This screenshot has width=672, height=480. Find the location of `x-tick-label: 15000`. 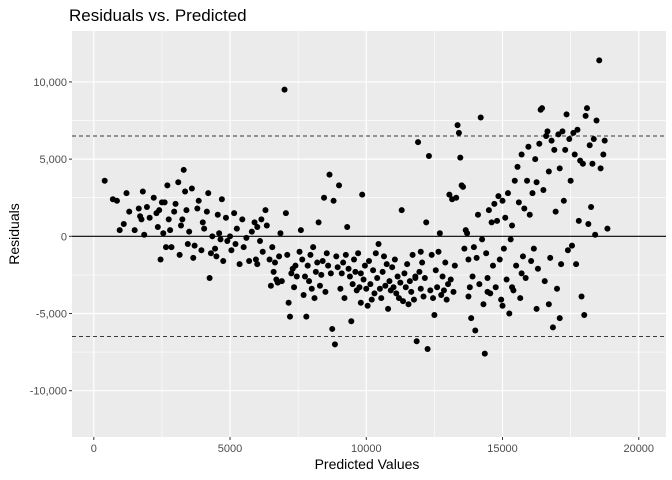

x-tick-label: 15000 is located at coordinates (502, 449).